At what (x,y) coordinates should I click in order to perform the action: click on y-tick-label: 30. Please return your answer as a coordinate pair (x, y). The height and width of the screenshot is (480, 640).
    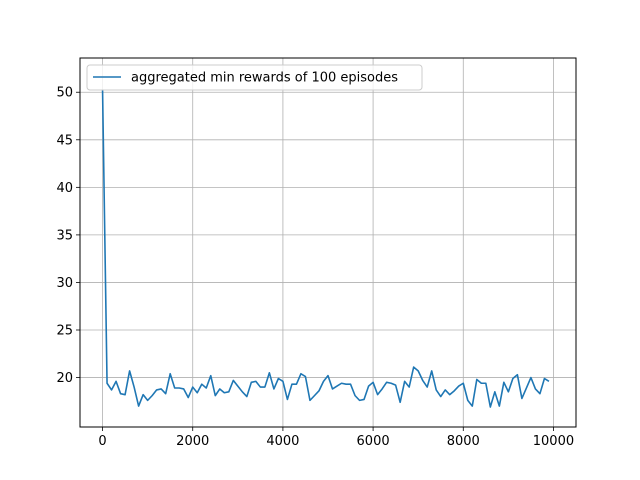
    Looking at the image, I should click on (64, 283).